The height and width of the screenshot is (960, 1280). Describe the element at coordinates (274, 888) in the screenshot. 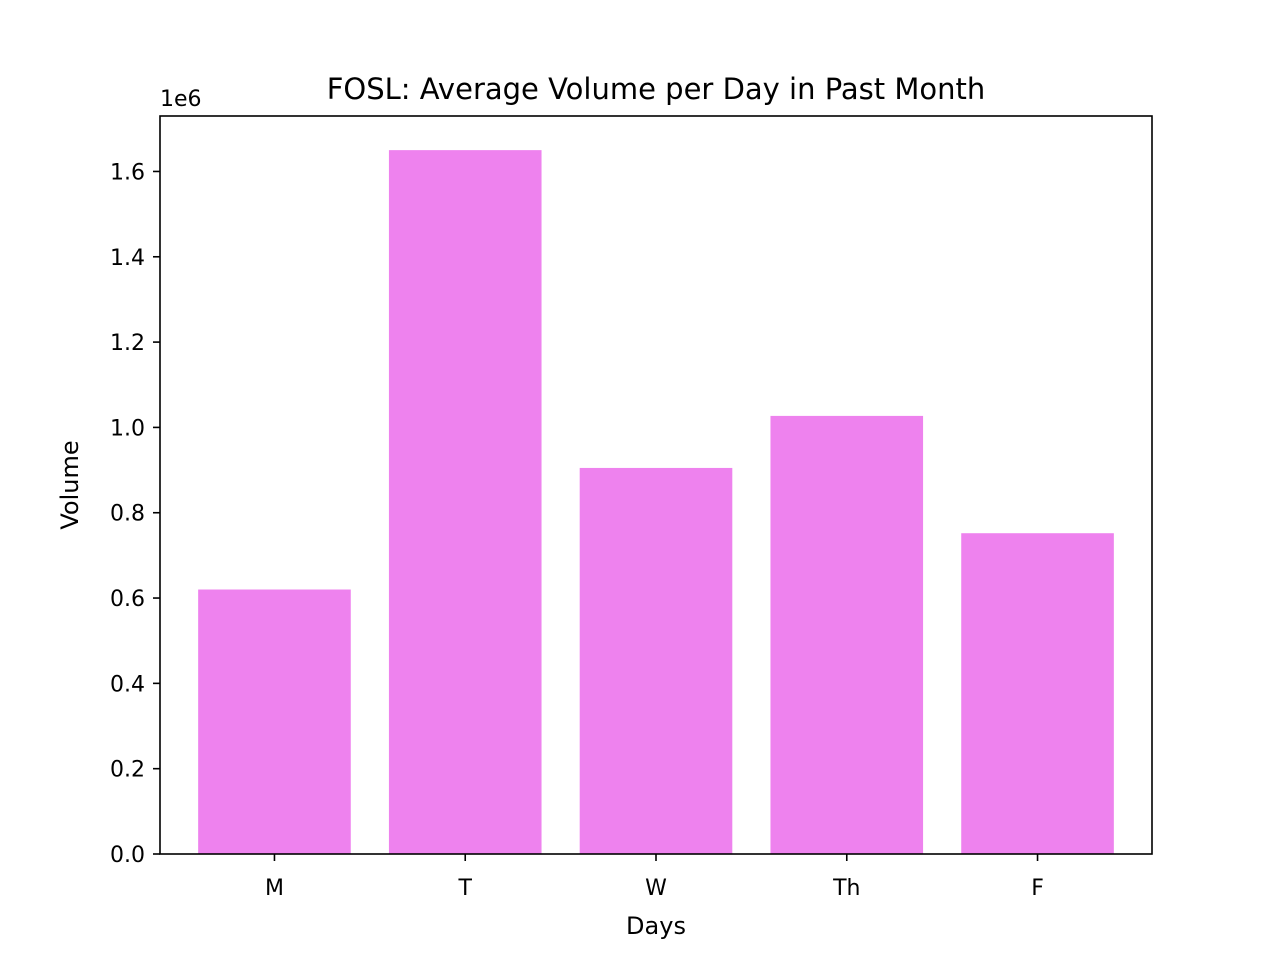

I see `x-tick-label: M` at that location.